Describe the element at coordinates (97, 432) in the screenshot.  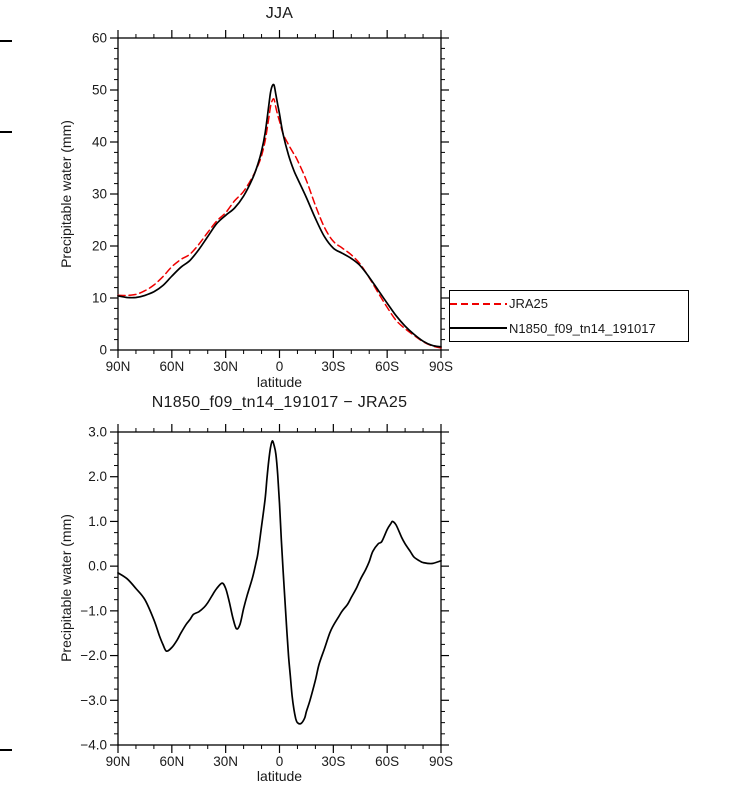
I see `y-tick-label: 3.0` at that location.